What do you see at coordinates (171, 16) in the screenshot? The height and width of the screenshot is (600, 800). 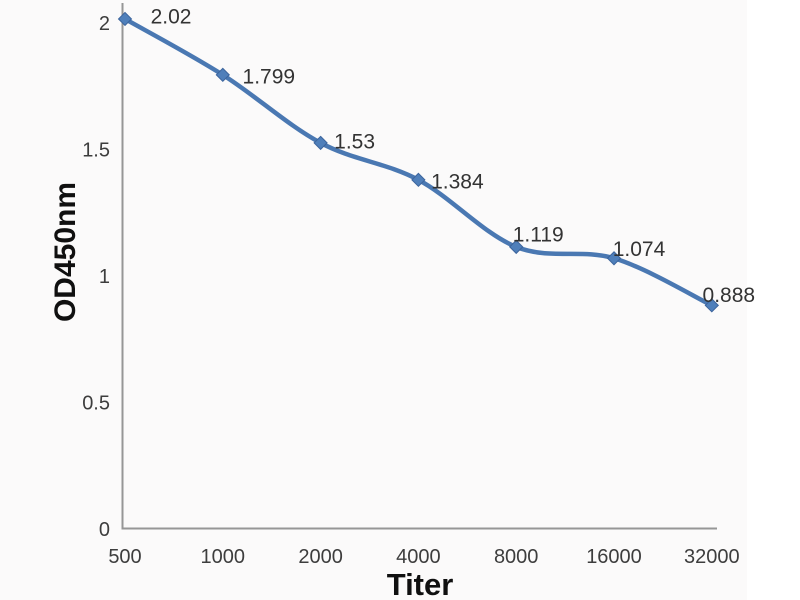 I see `data-point-label: 2.02` at bounding box center [171, 16].